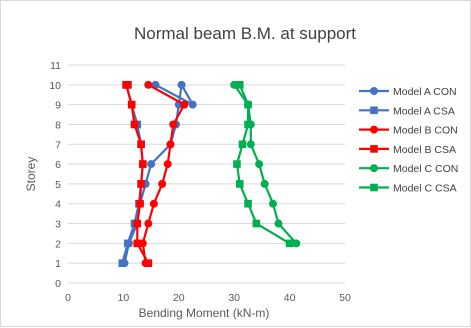 The height and width of the screenshot is (328, 471). What do you see at coordinates (425, 131) in the screenshot?
I see `legend-label: Model B CON` at bounding box center [425, 131].